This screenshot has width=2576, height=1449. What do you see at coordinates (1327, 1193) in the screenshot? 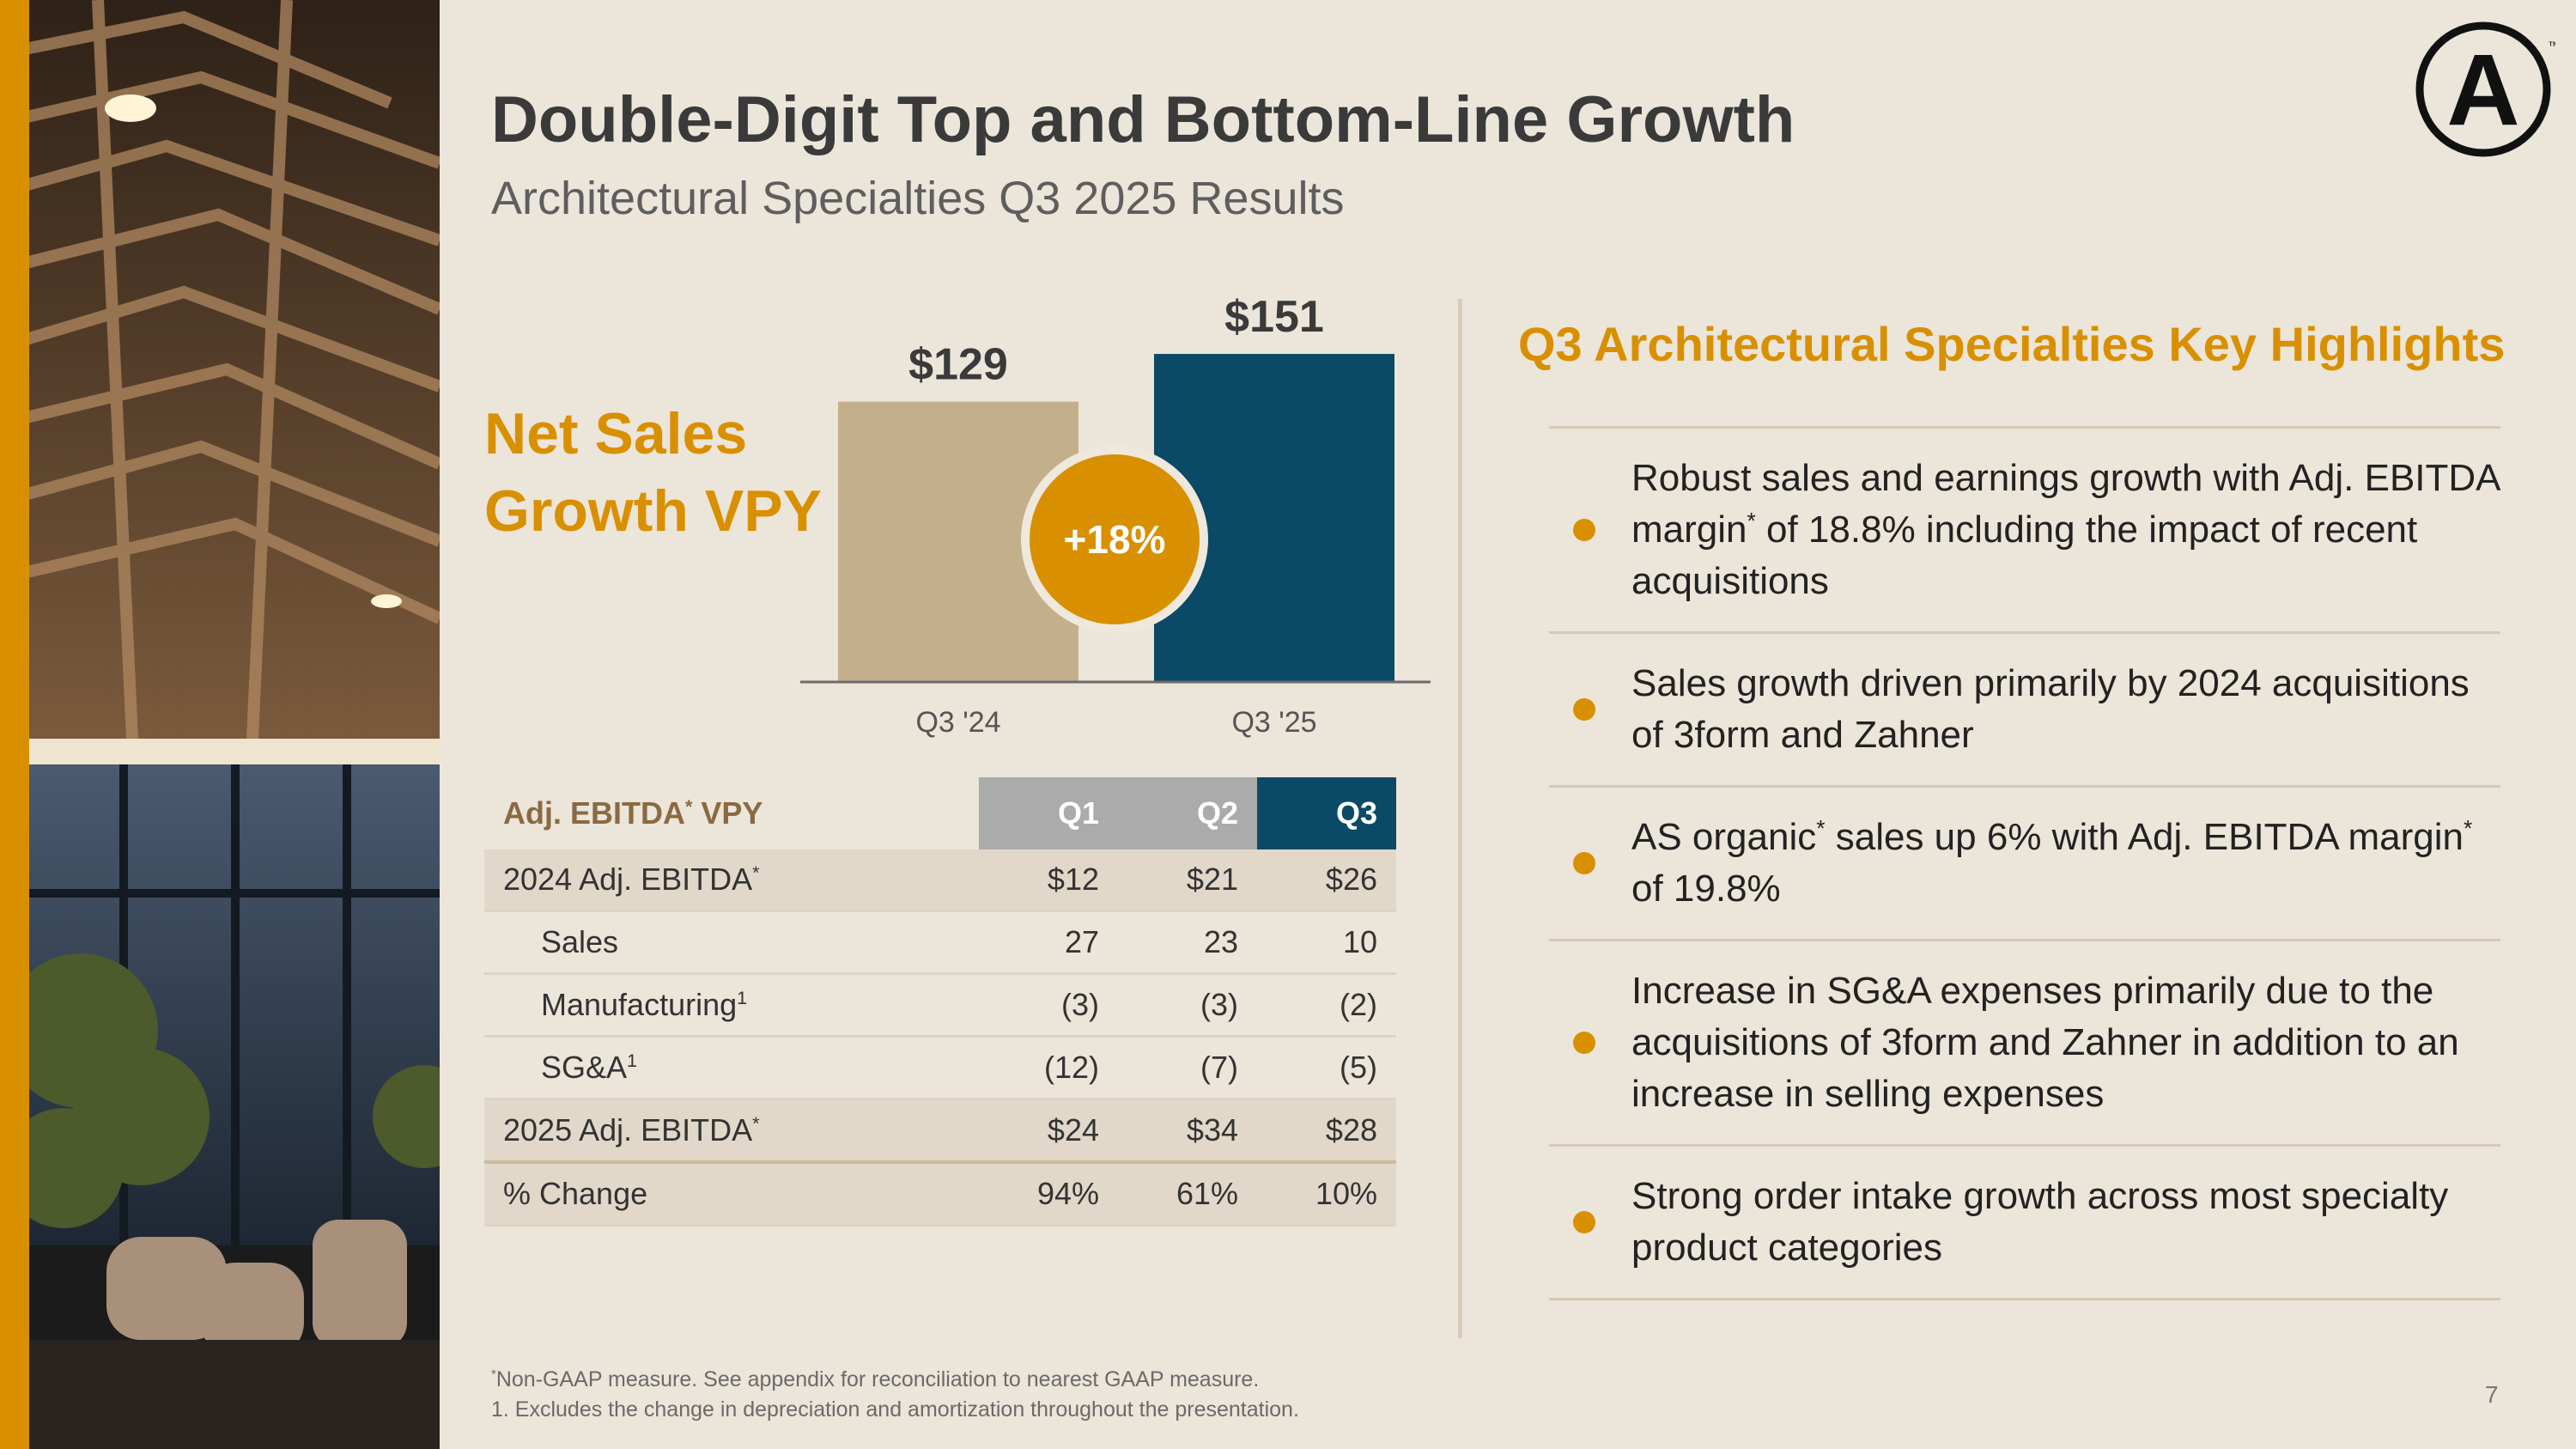
I see `cell-q3: 10%` at bounding box center [1327, 1193].